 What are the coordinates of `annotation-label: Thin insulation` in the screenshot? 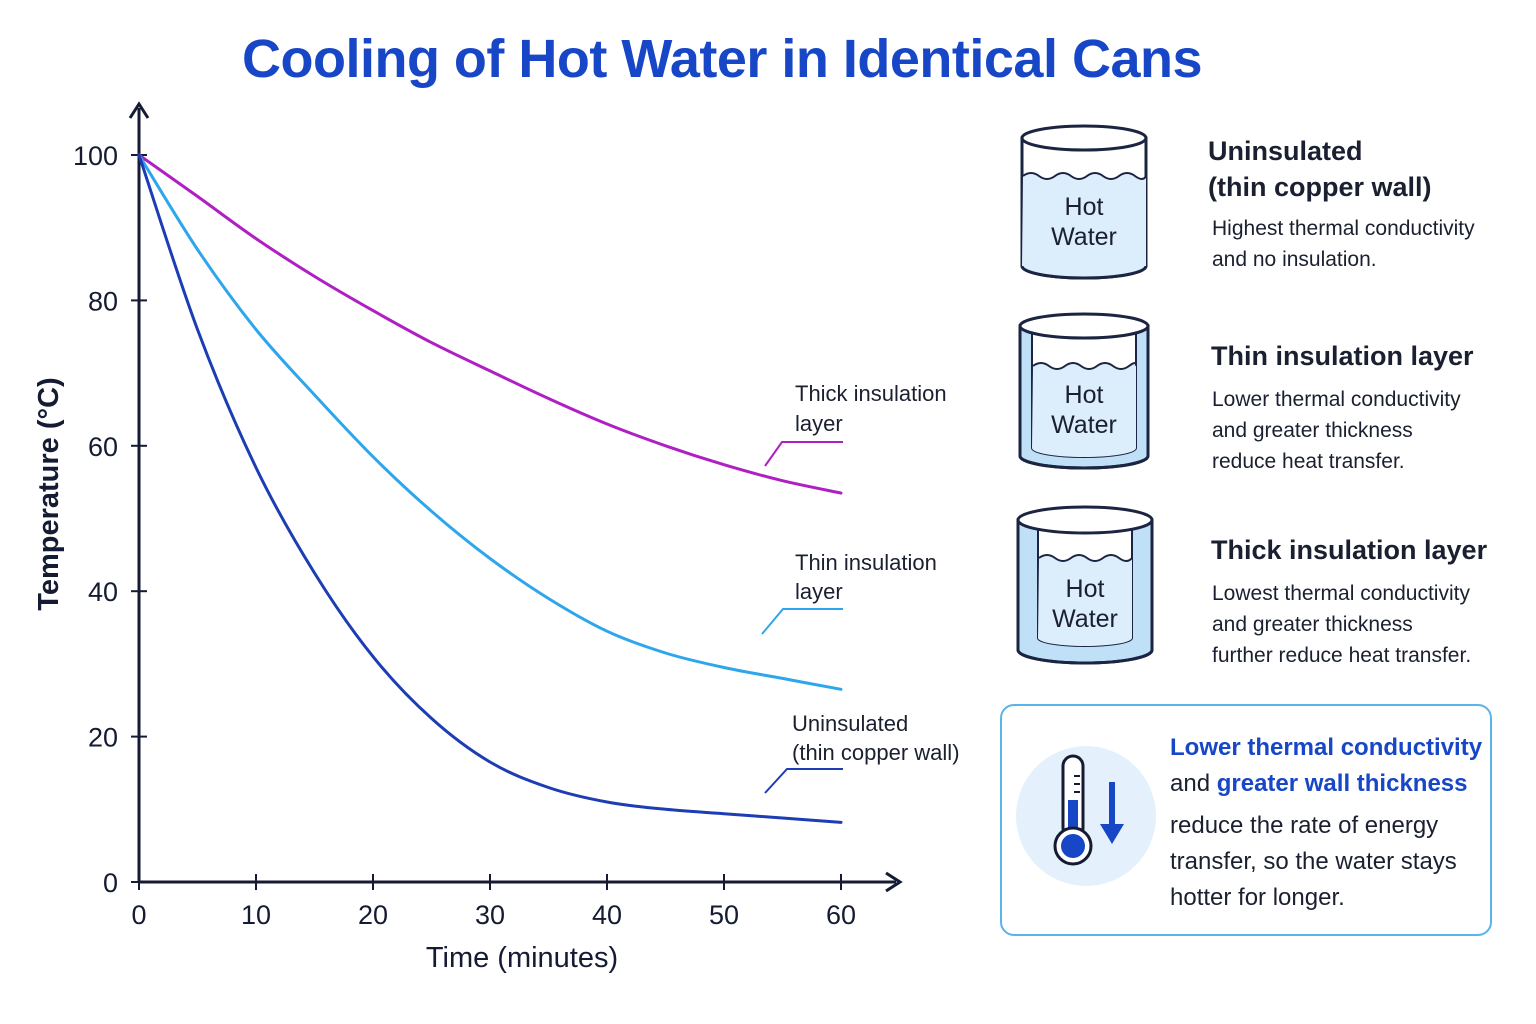 It's located at (866, 562).